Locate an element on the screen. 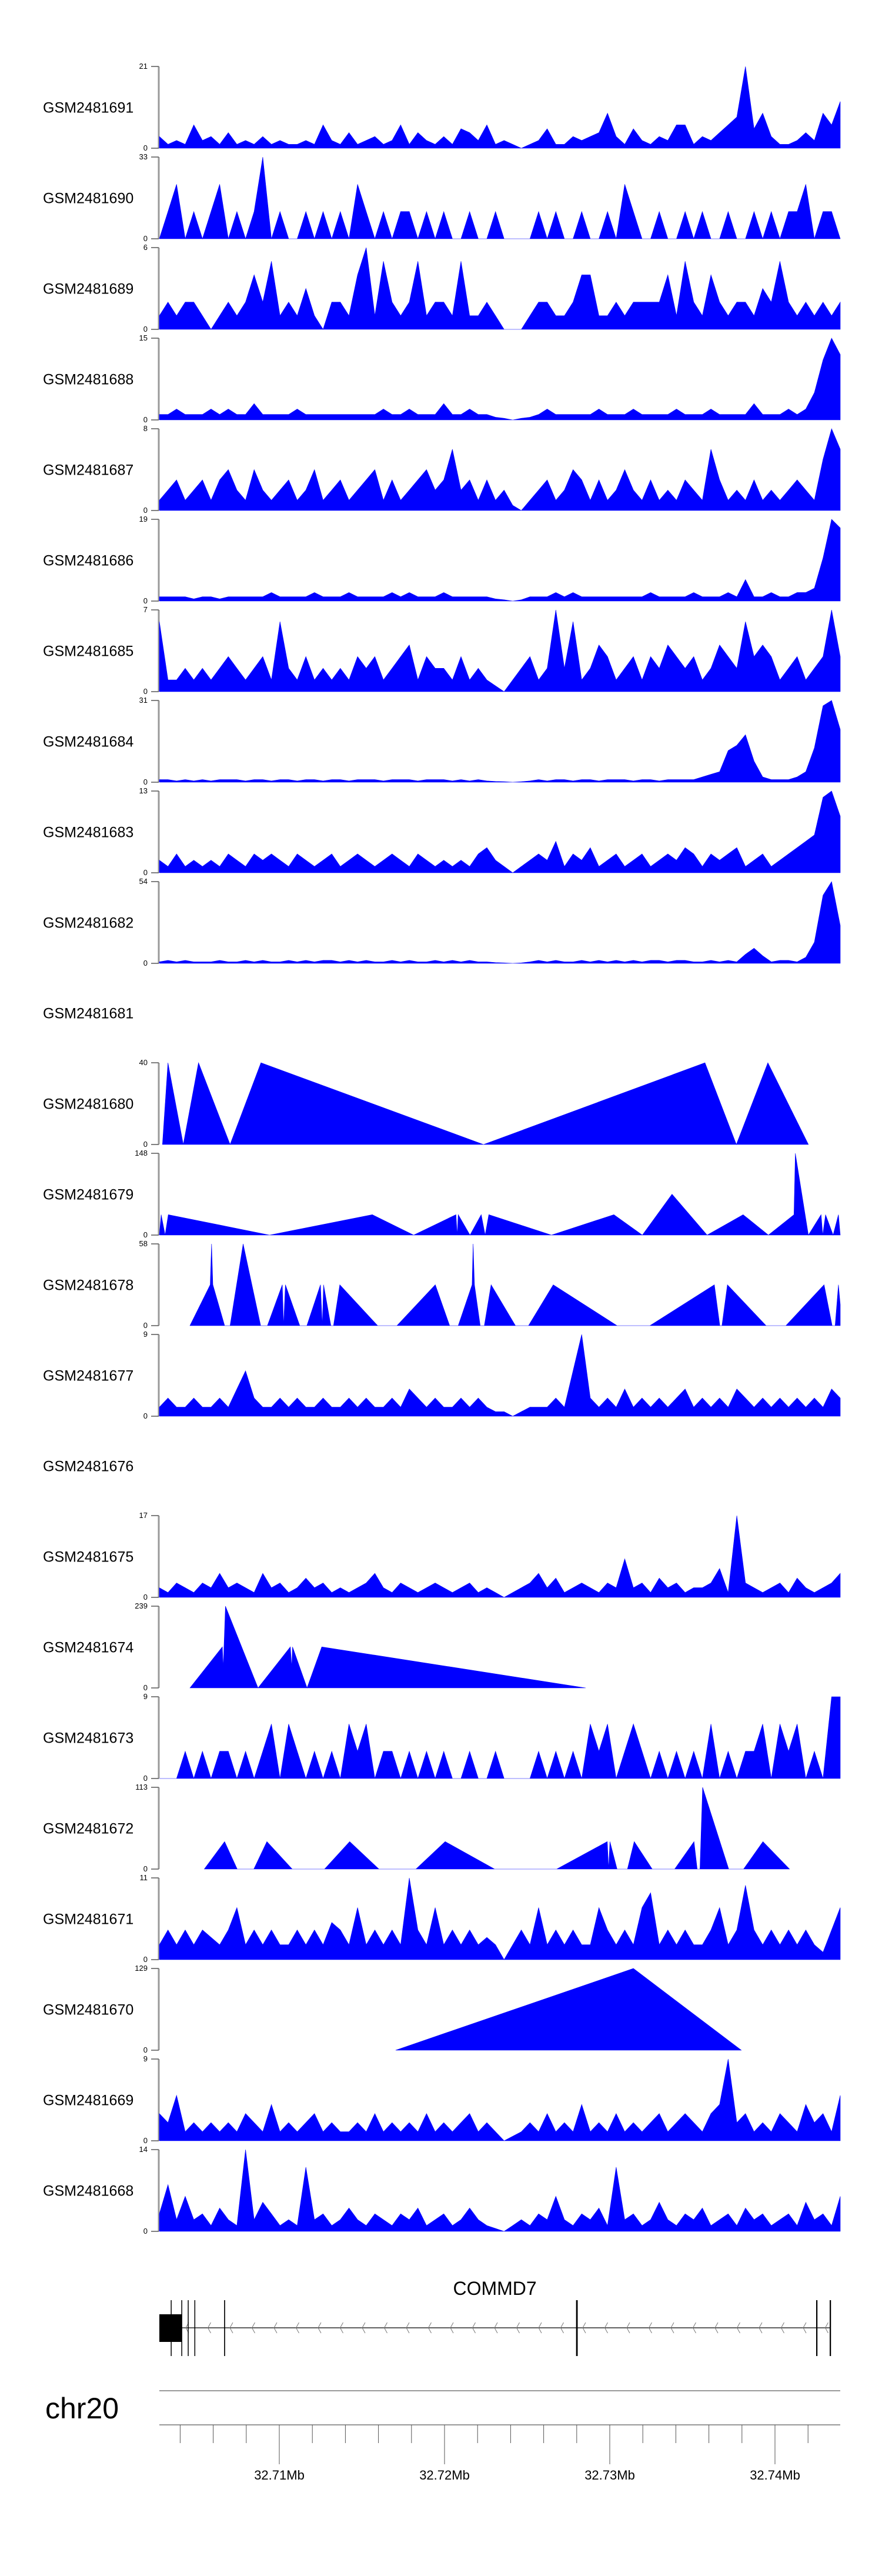  track-GSM2481669: GSM2481669 9 0 is located at coordinates (442, 2099).